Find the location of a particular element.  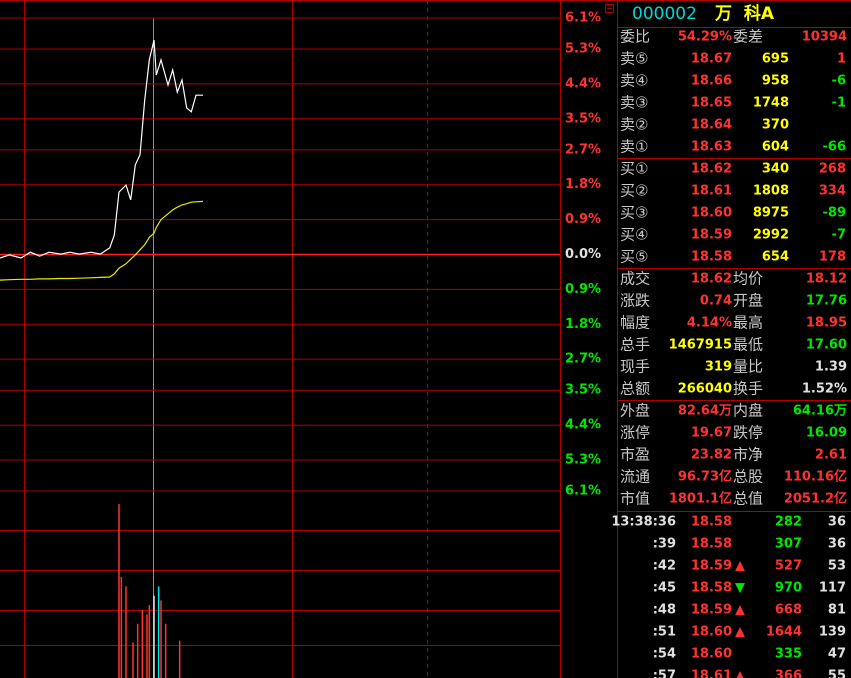

stat-label: 内盘 is located at coordinates (748, 411).